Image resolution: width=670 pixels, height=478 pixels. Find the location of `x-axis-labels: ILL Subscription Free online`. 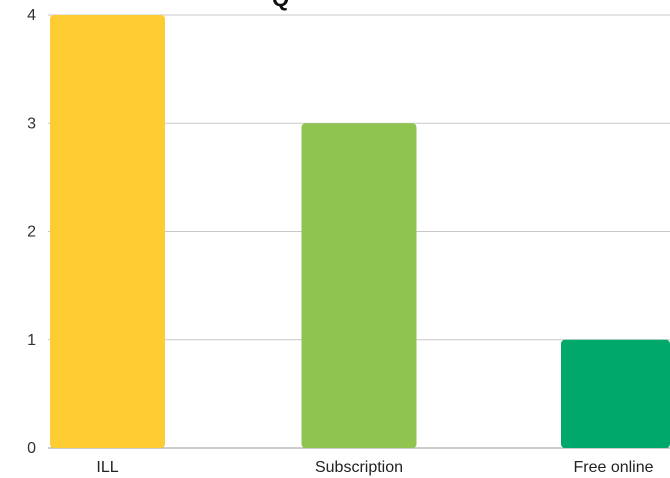

x-axis-labels: ILL Subscription Free online is located at coordinates (374, 467).